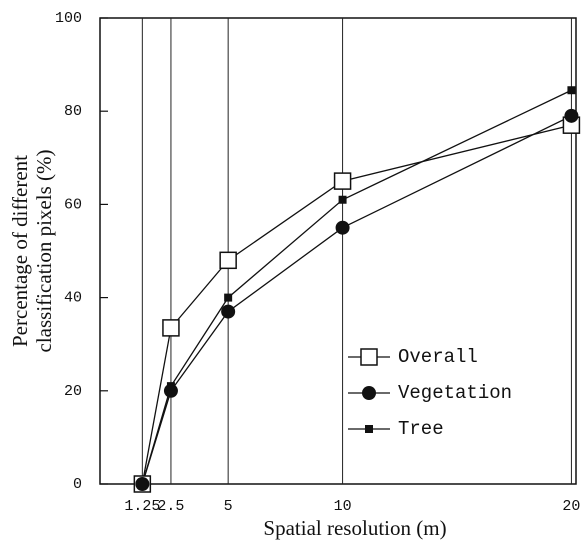  Describe the element at coordinates (44, 251) in the screenshot. I see `y-axis-label: classification pixels (%)` at that location.